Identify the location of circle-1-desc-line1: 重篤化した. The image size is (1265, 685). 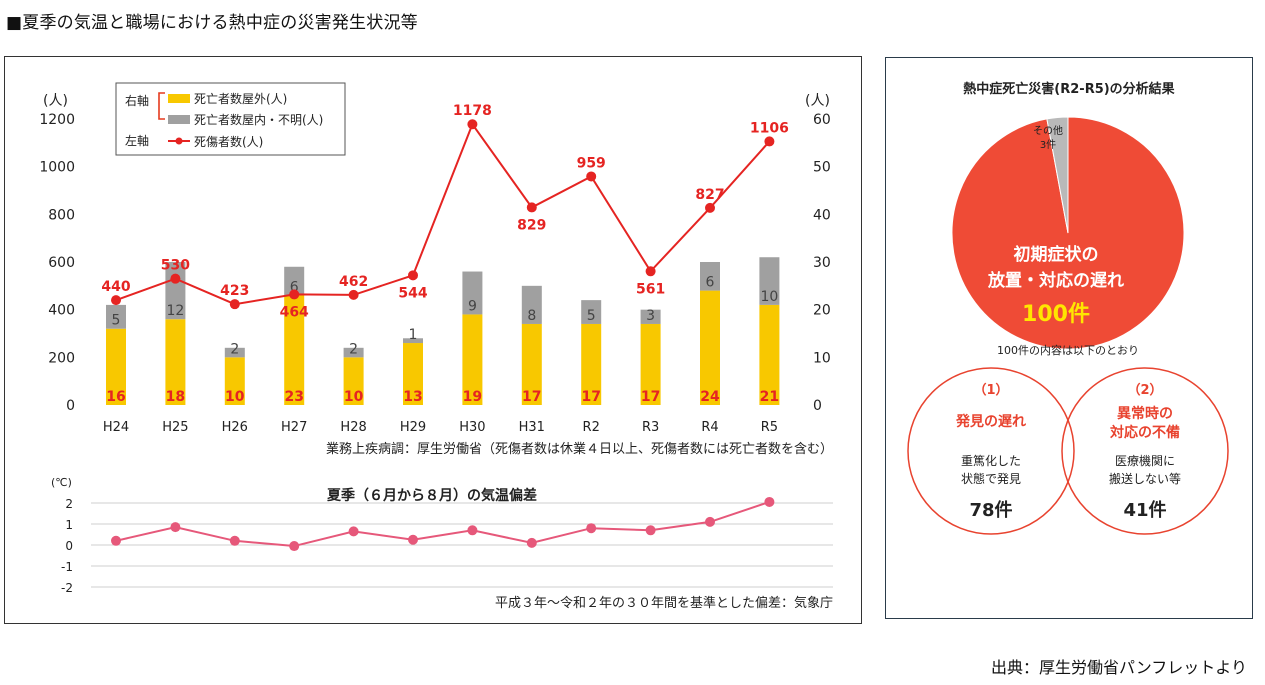
(991, 461).